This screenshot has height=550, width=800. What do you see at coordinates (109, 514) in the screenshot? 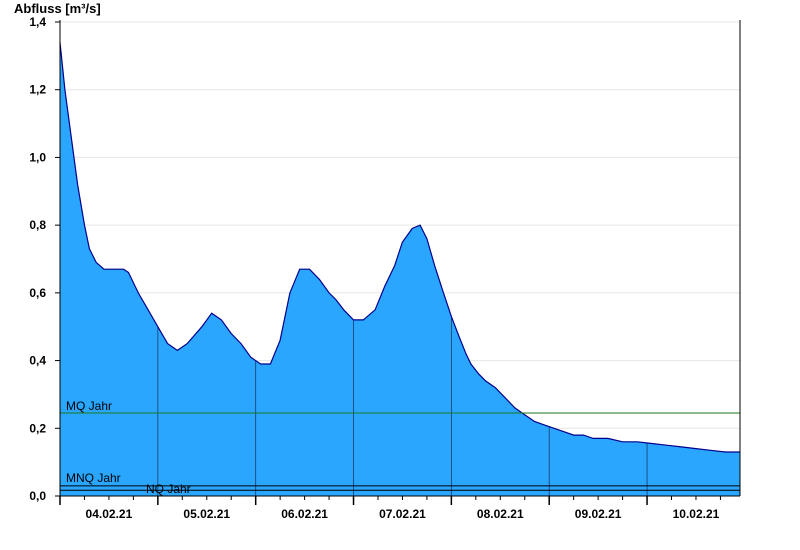
I see `x-tick-label-0: 04.02.21` at bounding box center [109, 514].